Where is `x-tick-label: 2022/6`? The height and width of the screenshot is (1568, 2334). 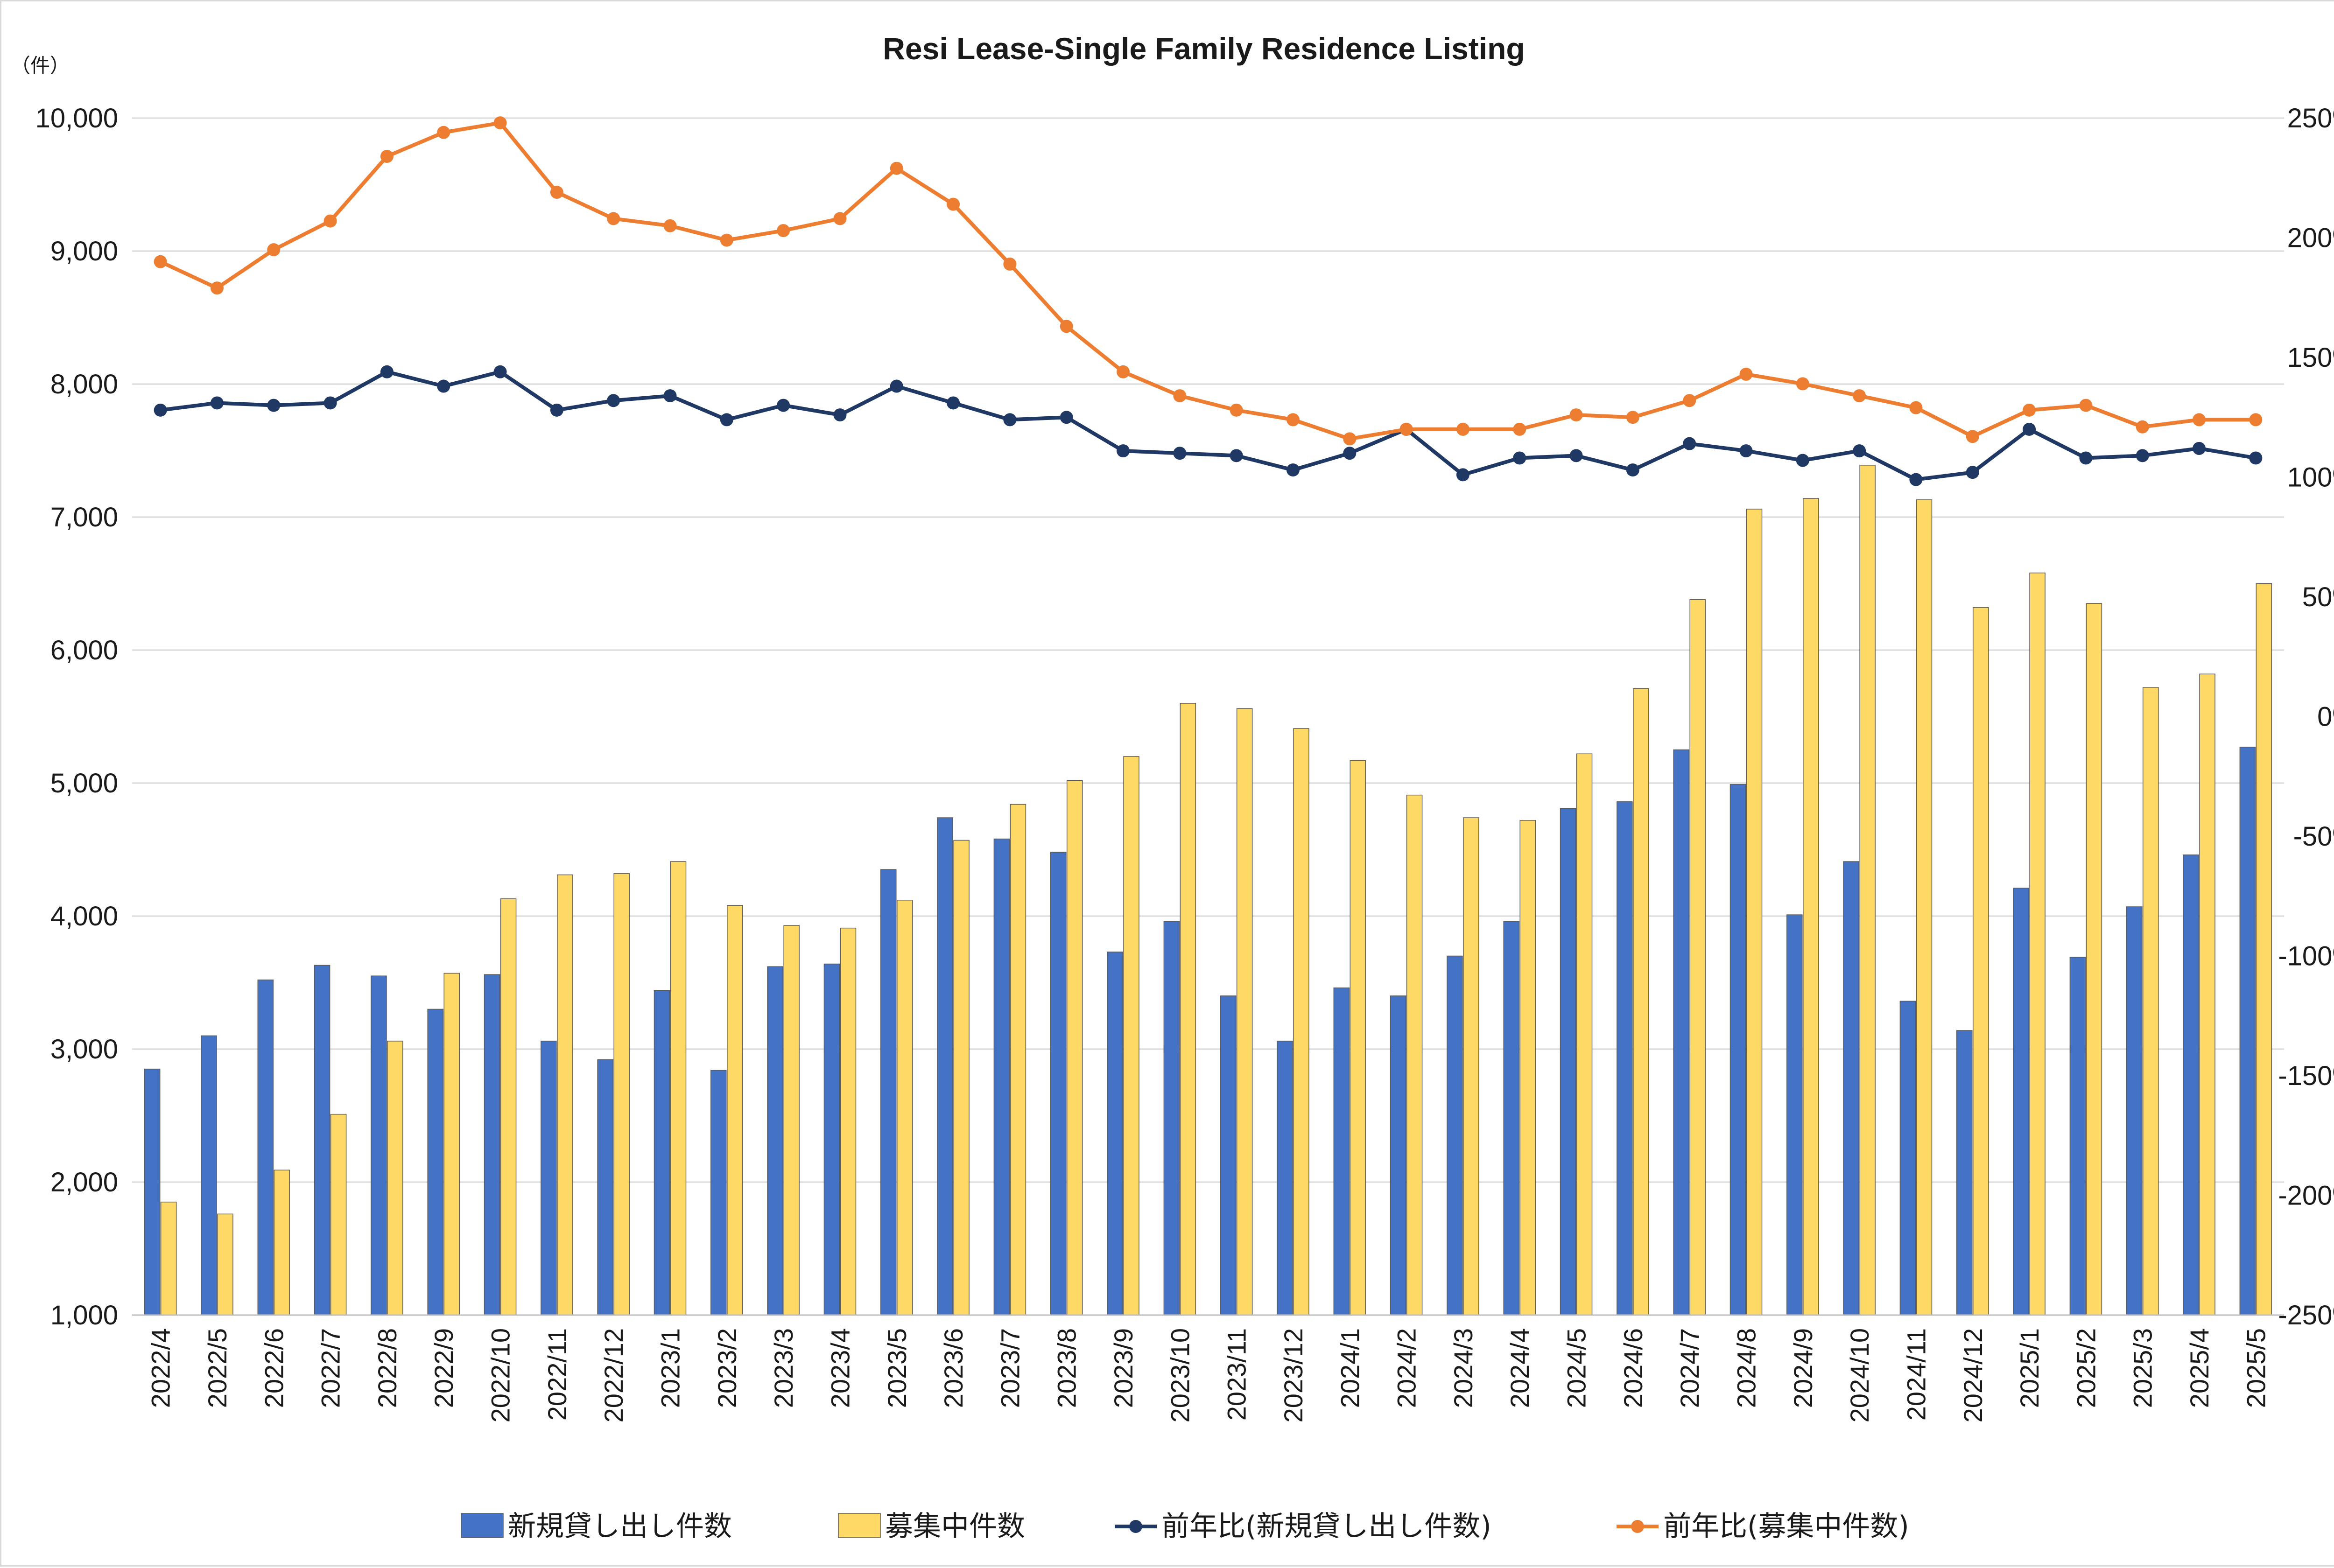
x-tick-label: 2022/6 is located at coordinates (273, 1368).